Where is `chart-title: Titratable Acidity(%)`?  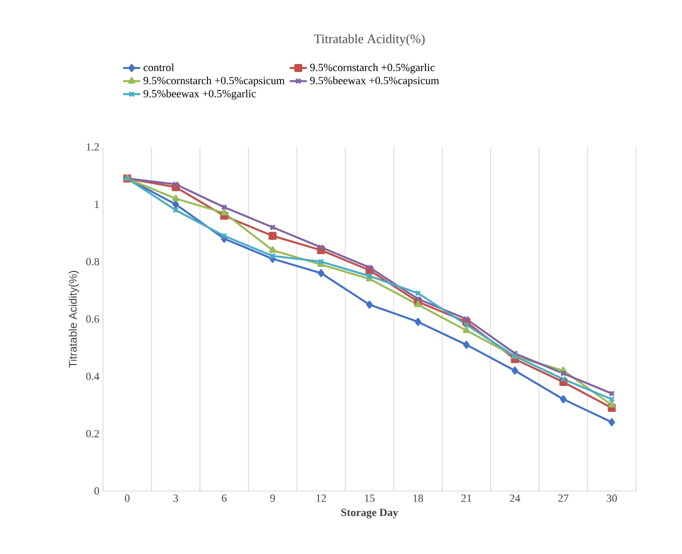
chart-title: Titratable Acidity(%) is located at coordinates (369, 40).